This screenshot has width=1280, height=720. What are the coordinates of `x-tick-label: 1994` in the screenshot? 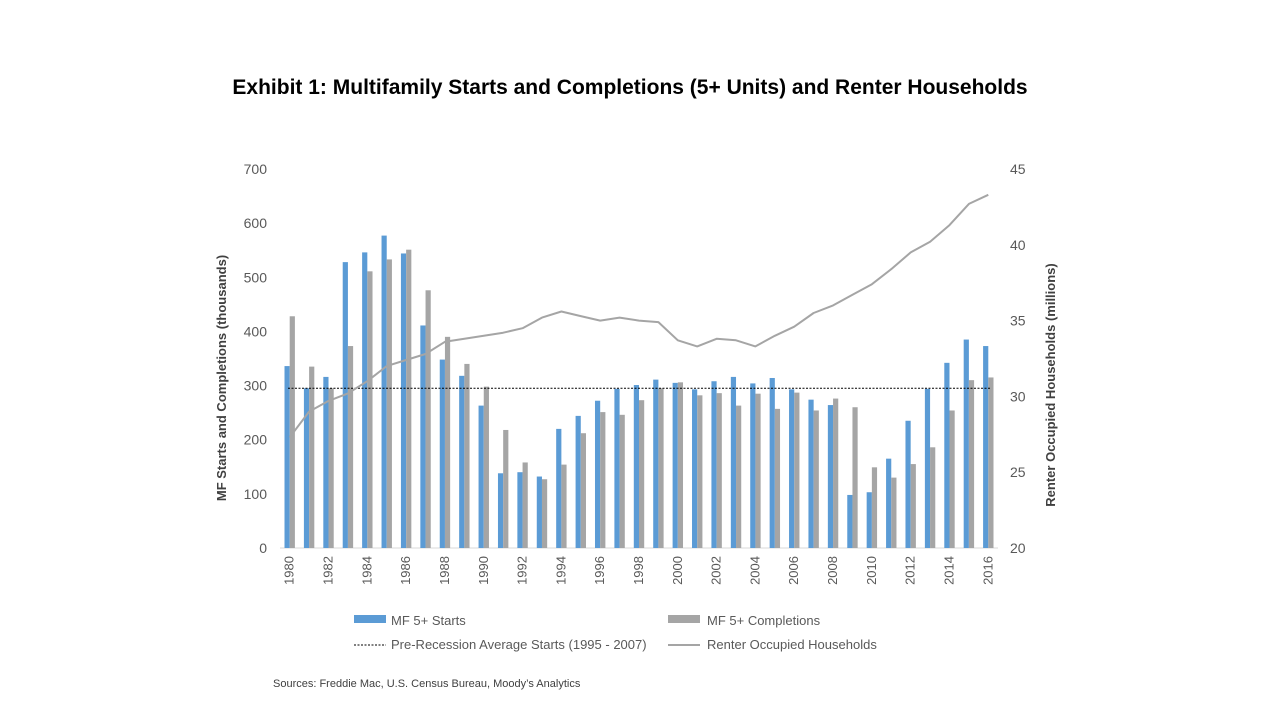 It's located at (560, 570).